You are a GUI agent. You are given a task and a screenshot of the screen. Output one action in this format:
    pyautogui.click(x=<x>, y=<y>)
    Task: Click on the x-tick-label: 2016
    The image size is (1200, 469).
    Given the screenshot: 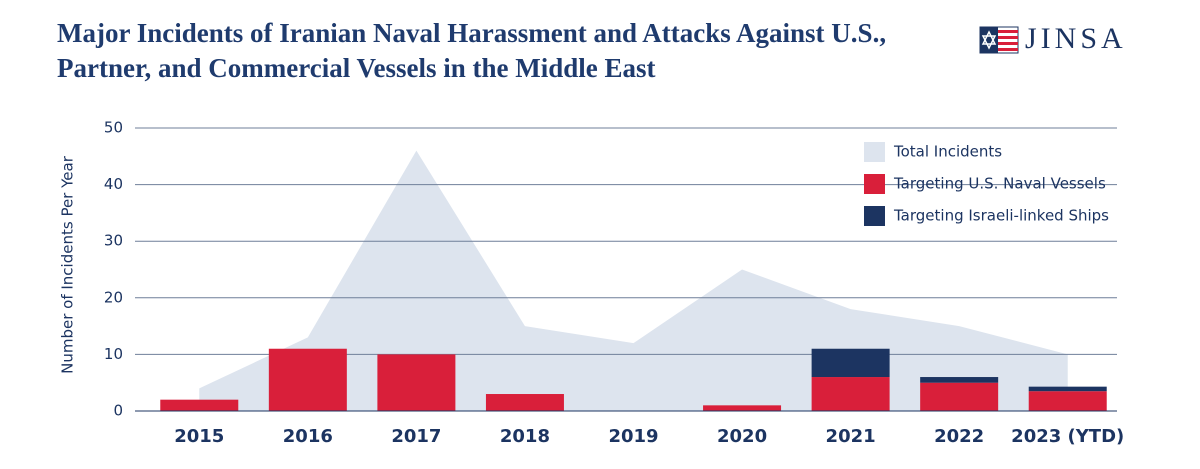 What is the action you would take?
    pyautogui.click(x=308, y=436)
    